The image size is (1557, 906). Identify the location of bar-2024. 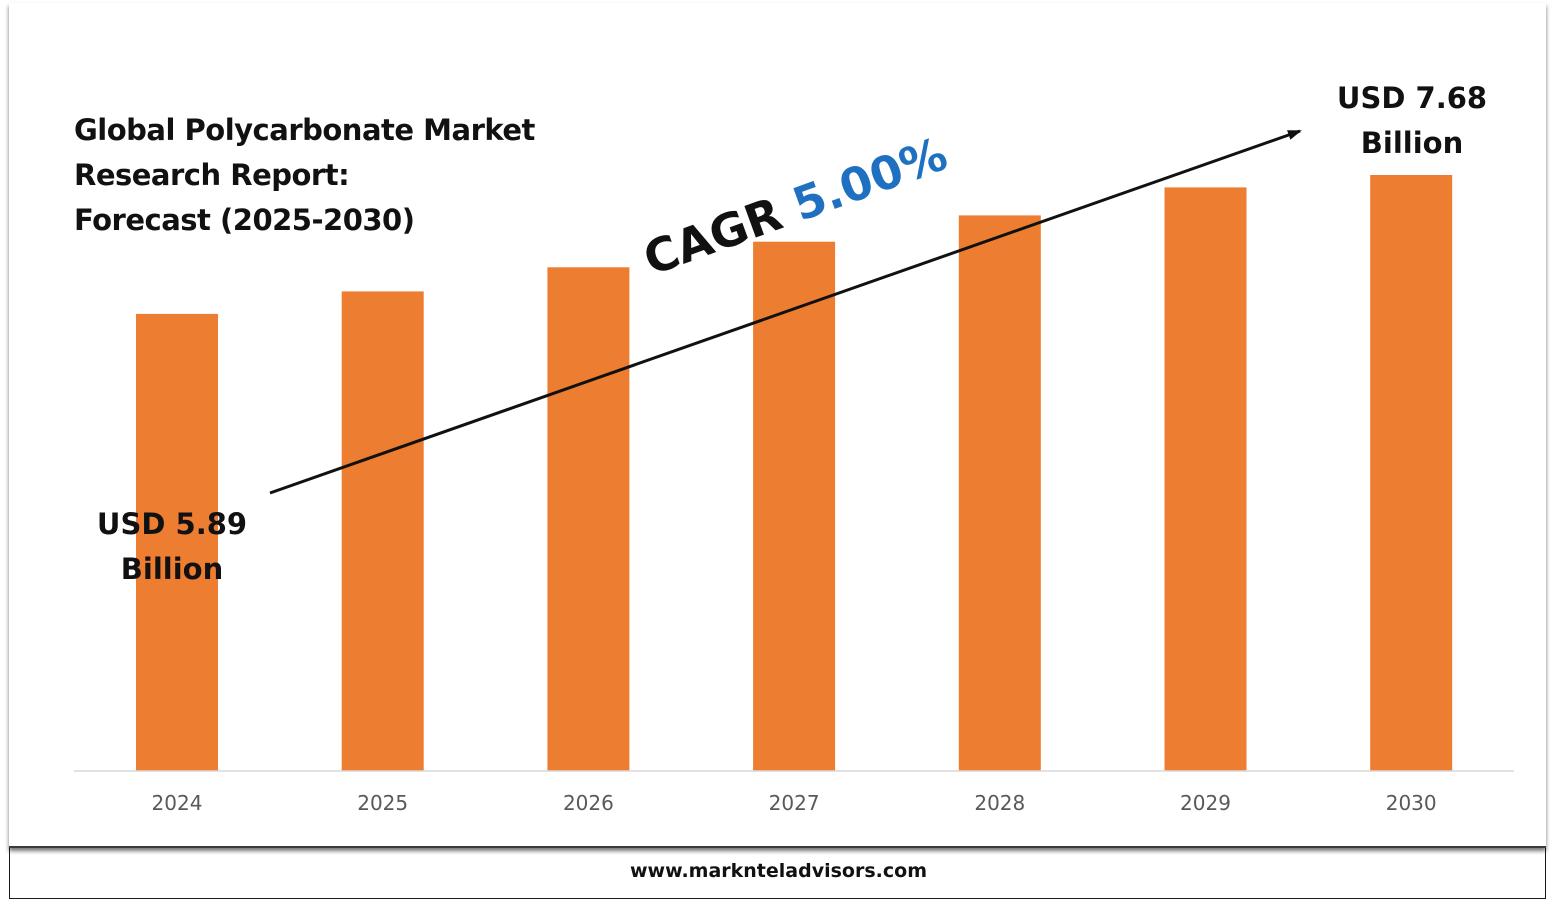
(177, 542).